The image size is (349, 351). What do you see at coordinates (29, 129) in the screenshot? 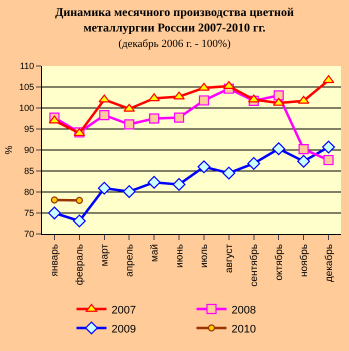
I see `y-tick-label: 95` at bounding box center [29, 129].